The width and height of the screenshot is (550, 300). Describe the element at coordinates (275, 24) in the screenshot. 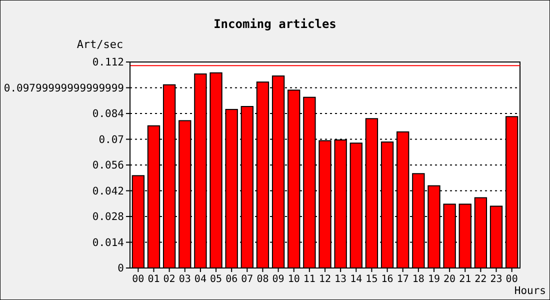

I see `chart-title: Incoming articles` at that location.